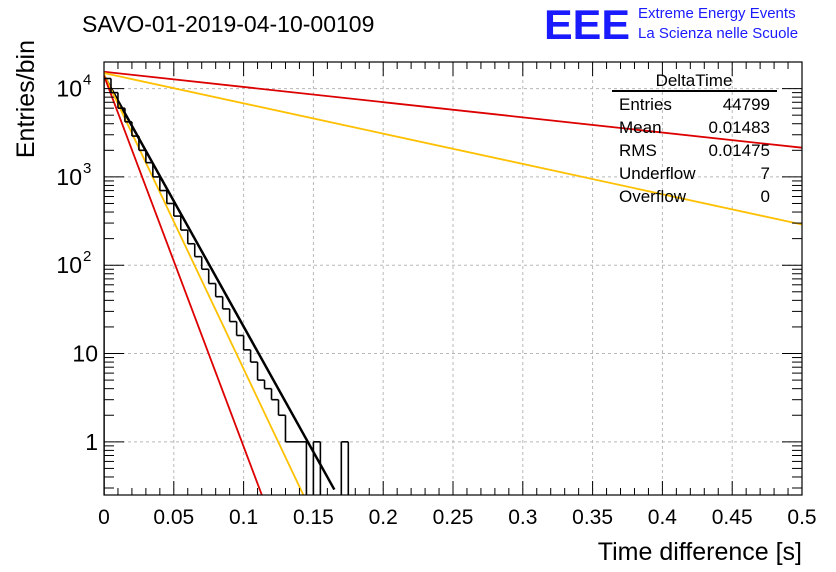  What do you see at coordinates (801, 517) in the screenshot?
I see `x-tick-label: 0.5` at bounding box center [801, 517].